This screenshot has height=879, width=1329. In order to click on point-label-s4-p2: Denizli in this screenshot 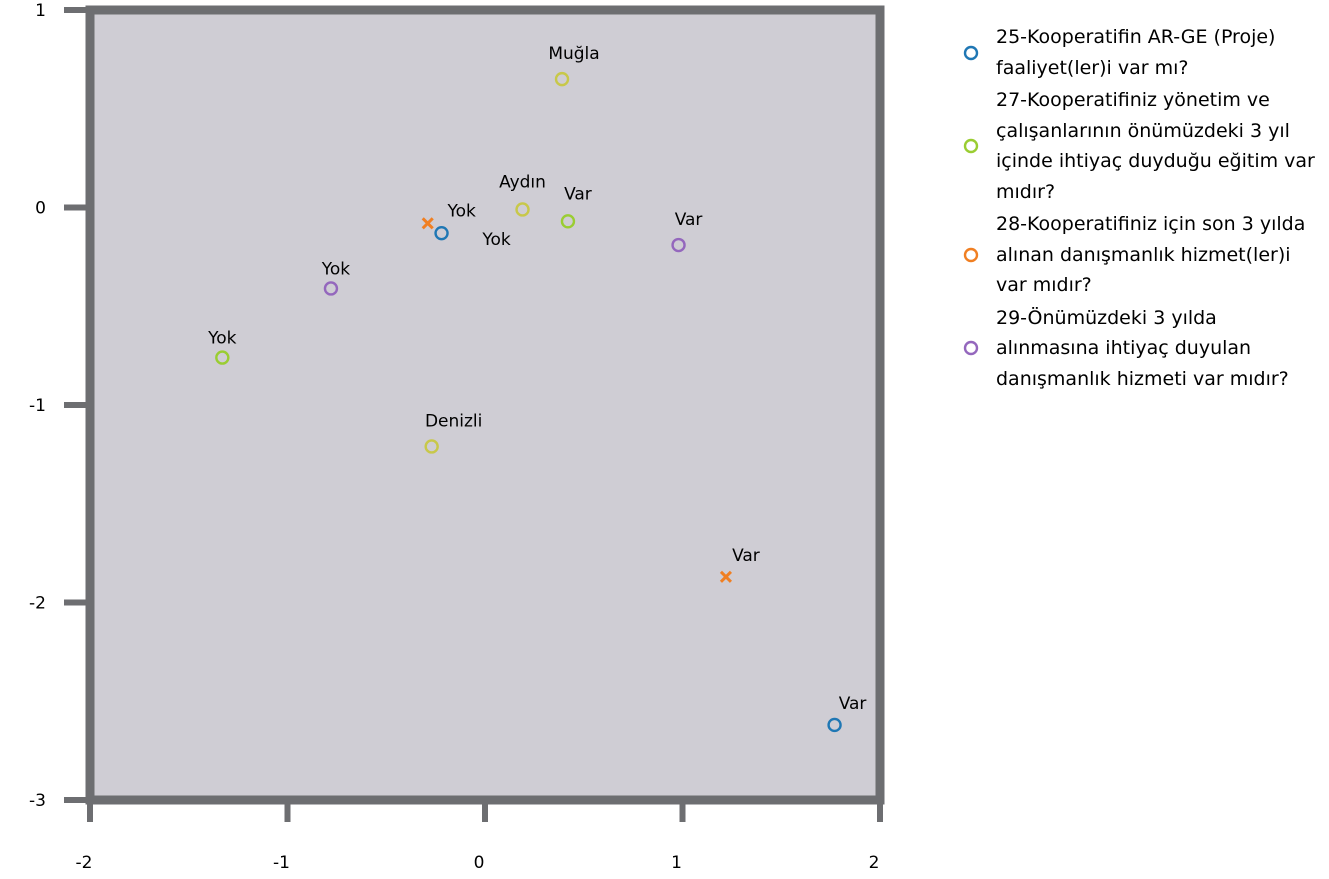, I will do `click(453, 421)`.